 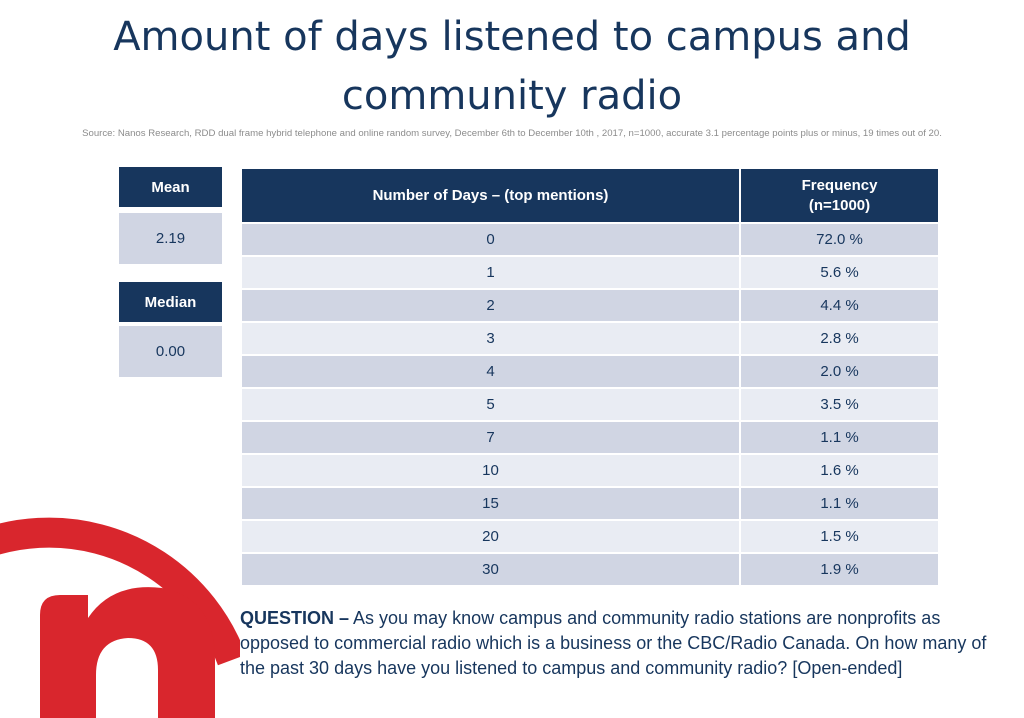 I want to click on frequency-cell: 1.5 %, so click(x=839, y=536).